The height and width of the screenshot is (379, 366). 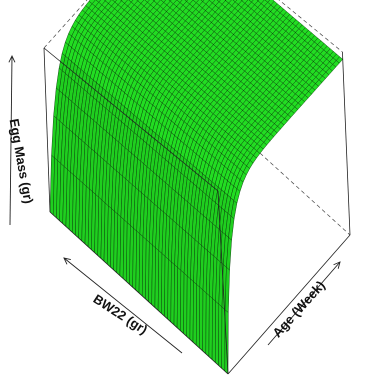 I want to click on box-edge-base-front-right, so click(x=289, y=304).